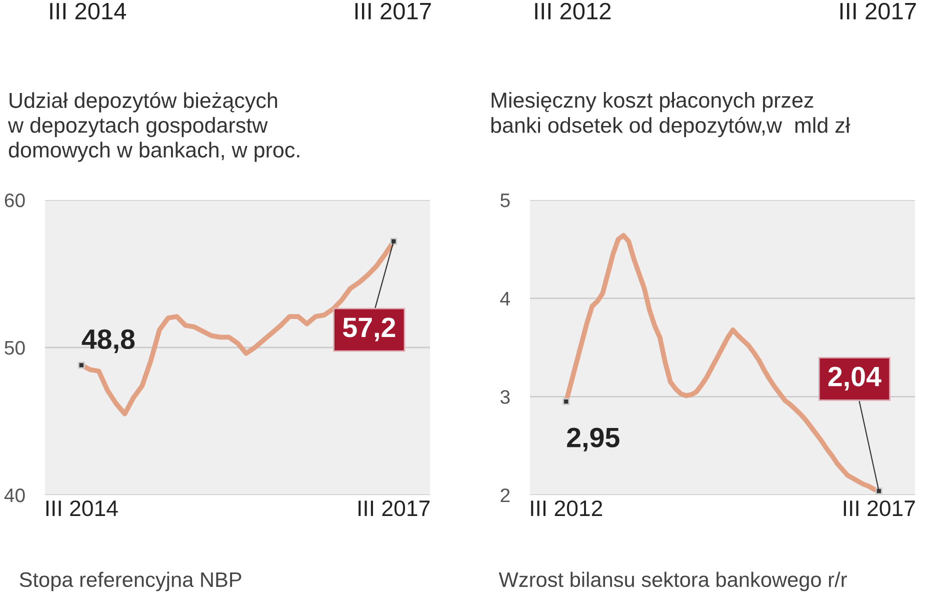  Describe the element at coordinates (369, 330) in the screenshot. I see `data-label: 57,2` at that location.